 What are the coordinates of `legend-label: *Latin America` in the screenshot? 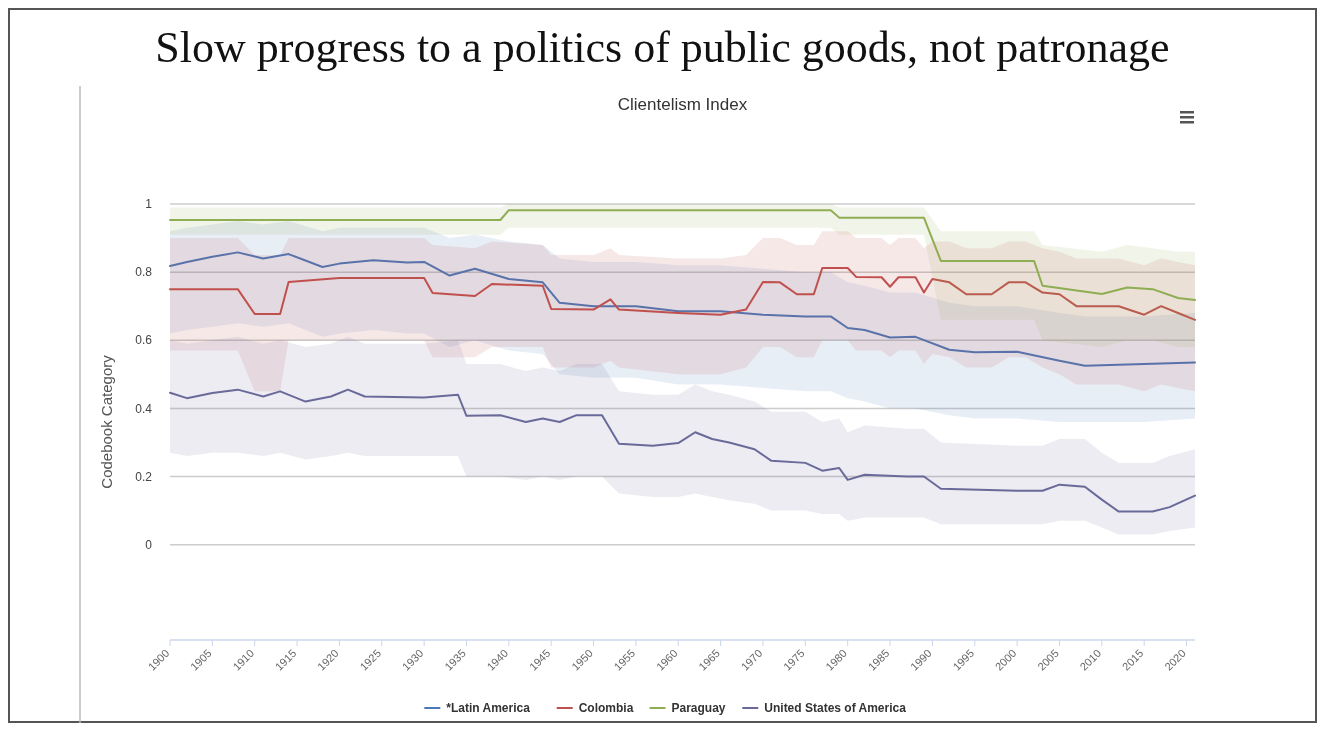 It's located at (488, 708).